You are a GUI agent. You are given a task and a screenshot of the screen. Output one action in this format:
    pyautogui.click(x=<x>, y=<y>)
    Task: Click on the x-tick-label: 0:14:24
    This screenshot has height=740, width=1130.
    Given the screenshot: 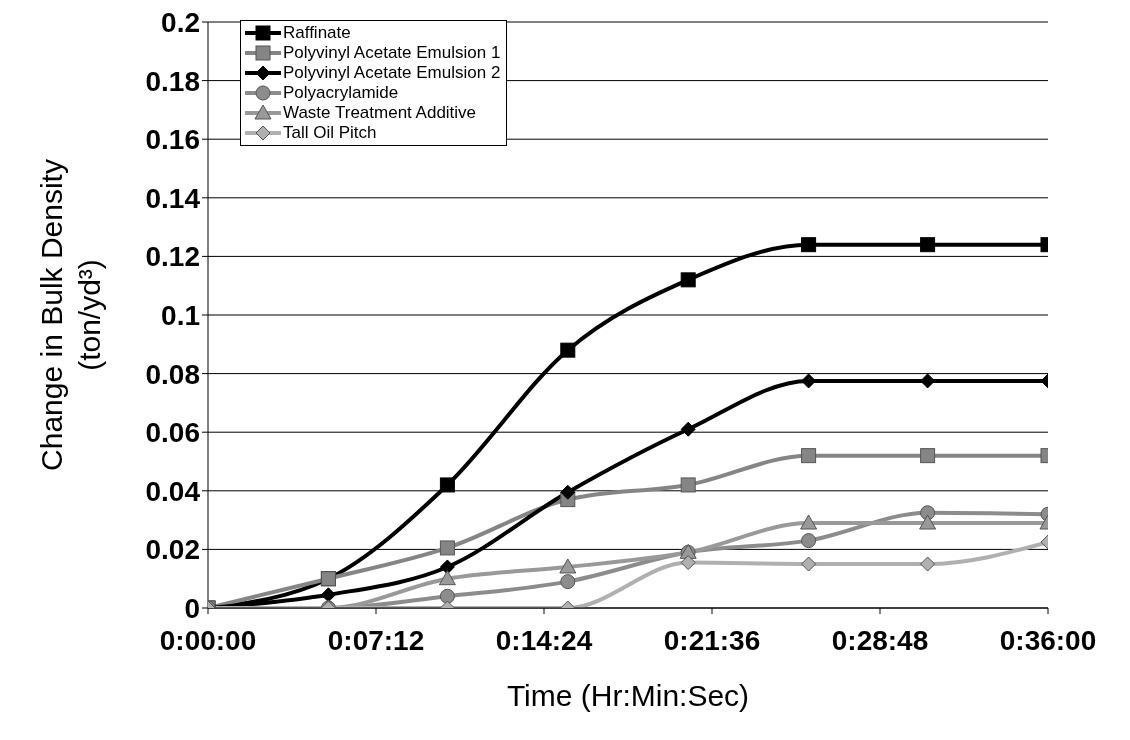 What is the action you would take?
    pyautogui.click(x=544, y=640)
    